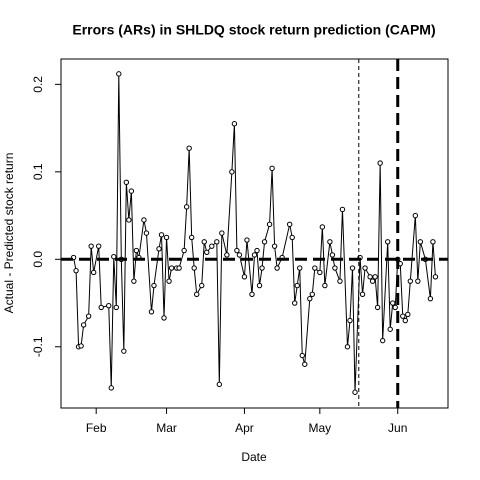 Image resolution: width=480 pixels, height=480 pixels. What do you see at coordinates (244, 428) in the screenshot?
I see `x-tick-label: Apr` at bounding box center [244, 428].